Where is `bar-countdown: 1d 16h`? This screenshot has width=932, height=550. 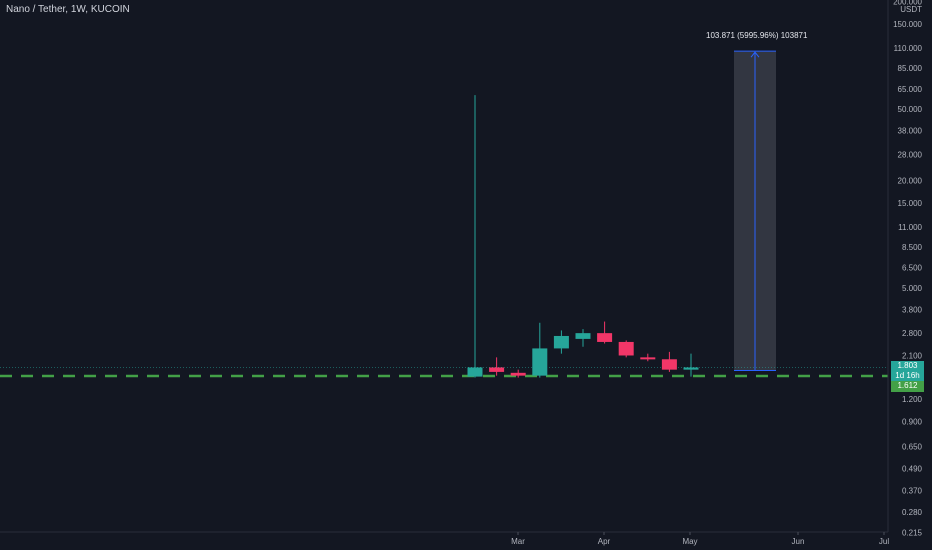
bar-countdown: 1d 16h is located at coordinates (907, 375).